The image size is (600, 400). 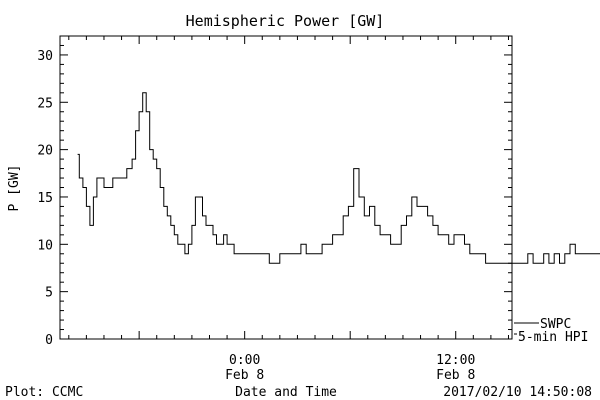 What do you see at coordinates (49, 340) in the screenshot?
I see `y-tick-label: 0` at bounding box center [49, 340].